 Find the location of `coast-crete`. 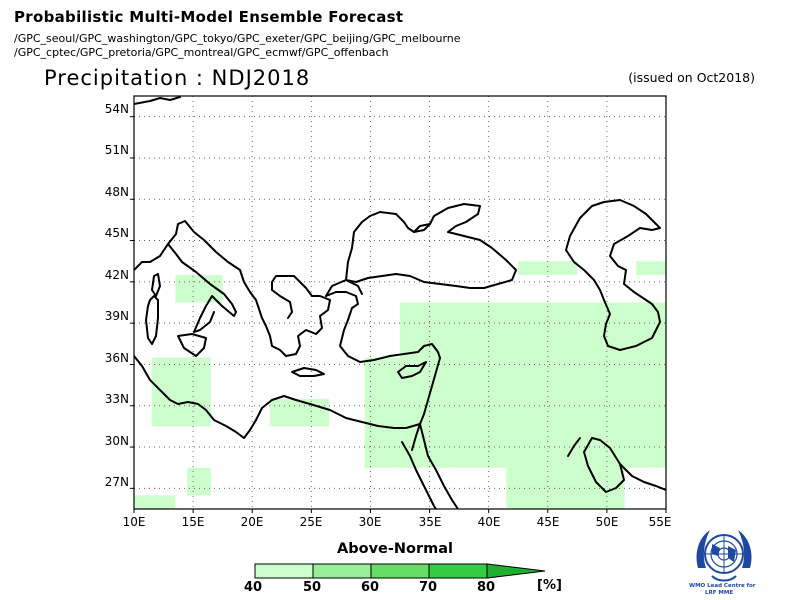

coast-crete is located at coordinates (308, 372).